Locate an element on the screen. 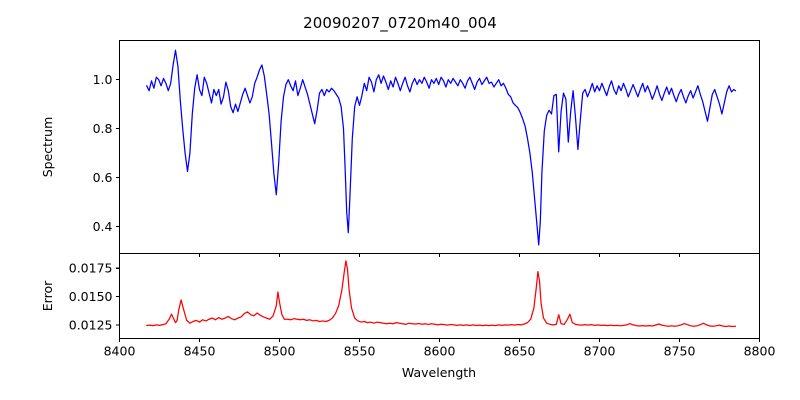  y-tick-label: 0.6 is located at coordinates (103, 177).